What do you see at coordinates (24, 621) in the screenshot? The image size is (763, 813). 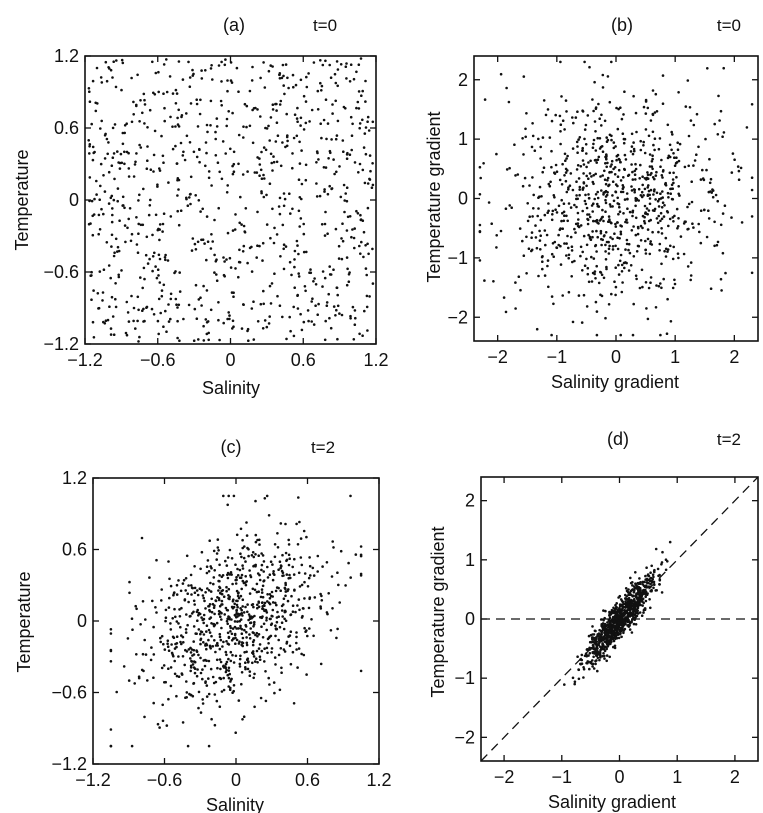 I see `panel-c-ylabel: Temperature` at bounding box center [24, 621].